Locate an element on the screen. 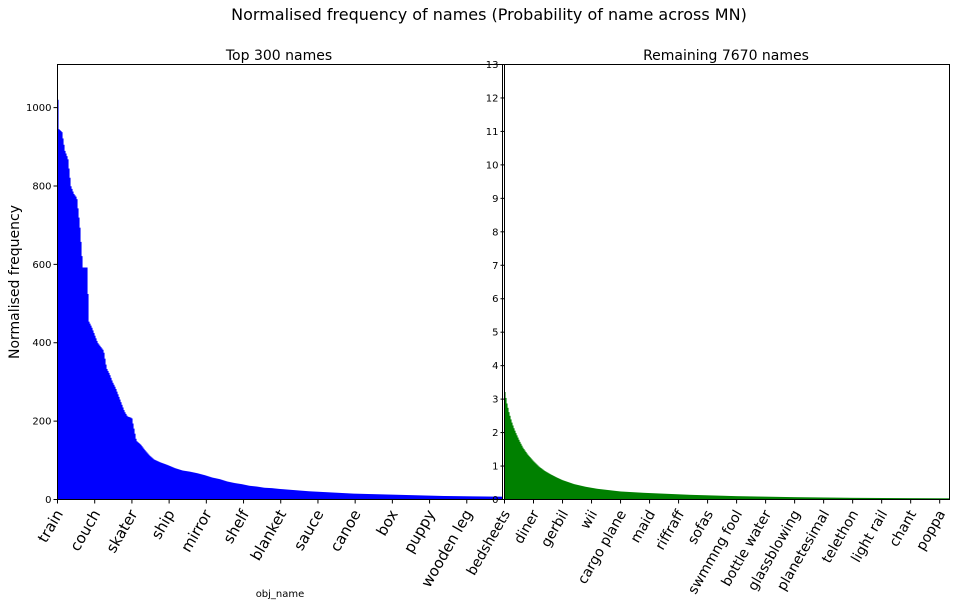 The width and height of the screenshot is (964, 605). y-tick-label: 800 is located at coordinates (41, 186).